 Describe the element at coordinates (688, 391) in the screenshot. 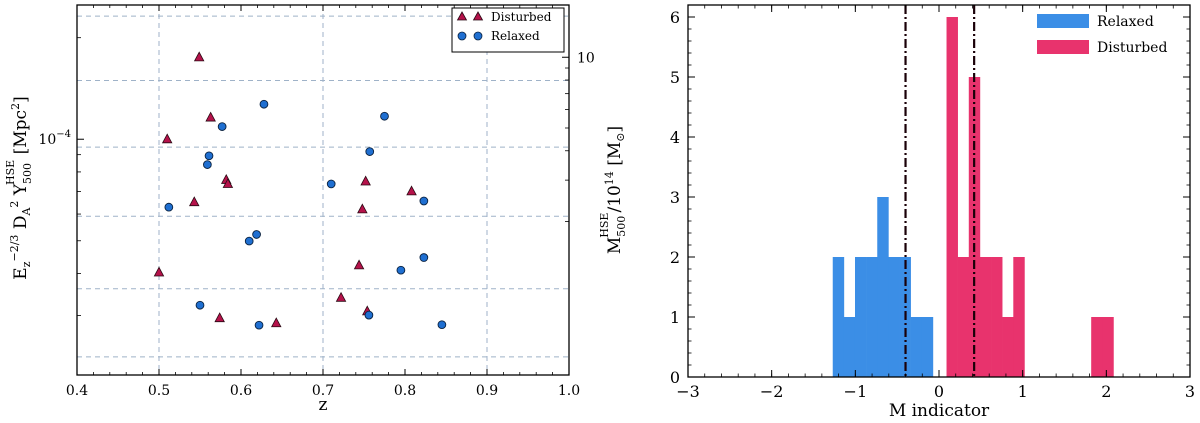

I see `x-tick-label: −3` at that location.